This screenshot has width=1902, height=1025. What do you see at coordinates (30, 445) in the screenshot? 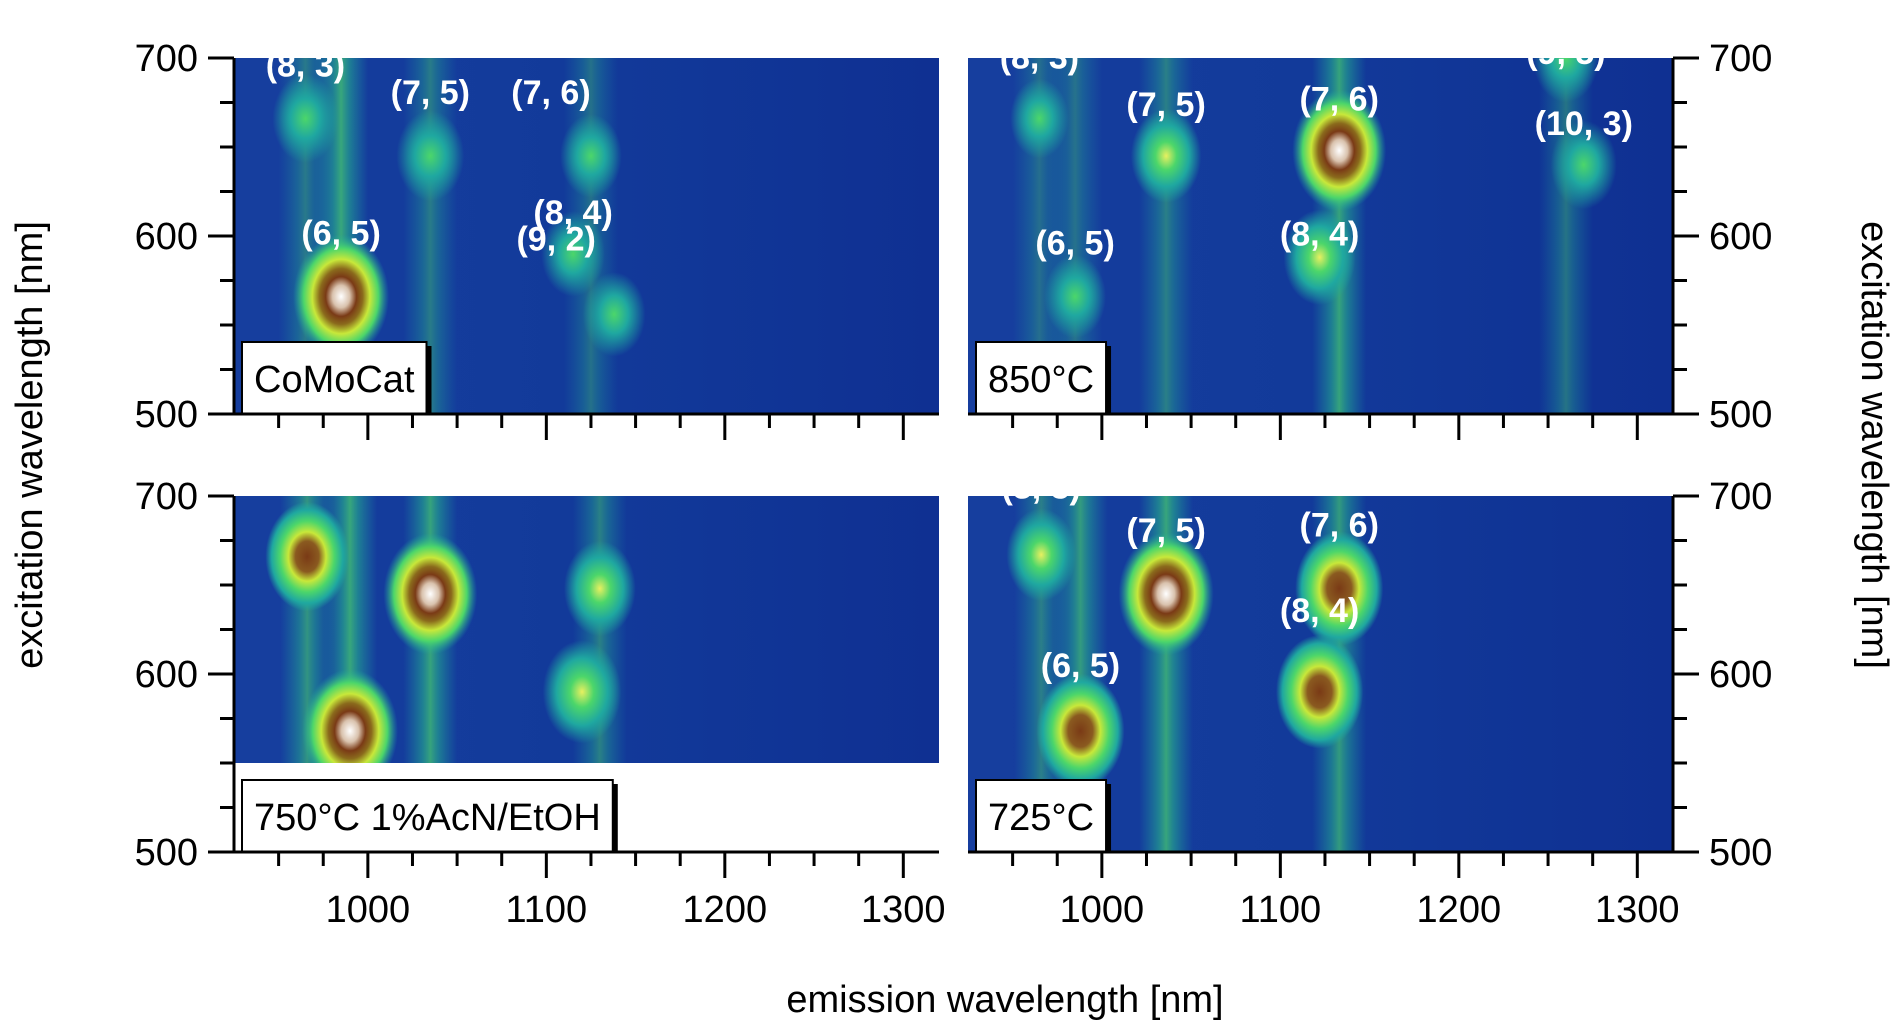
I see `y-axis-title-left: excitation wavelength [nm]` at bounding box center [30, 445].